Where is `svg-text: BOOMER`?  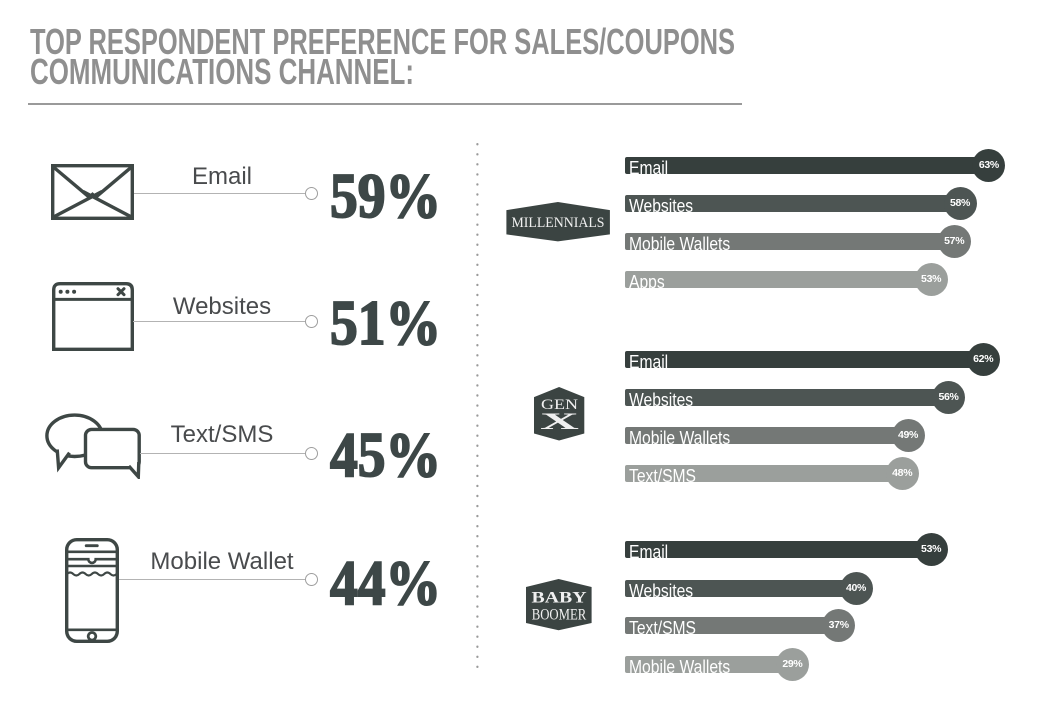 svg-text: BOOMER is located at coordinates (559, 614).